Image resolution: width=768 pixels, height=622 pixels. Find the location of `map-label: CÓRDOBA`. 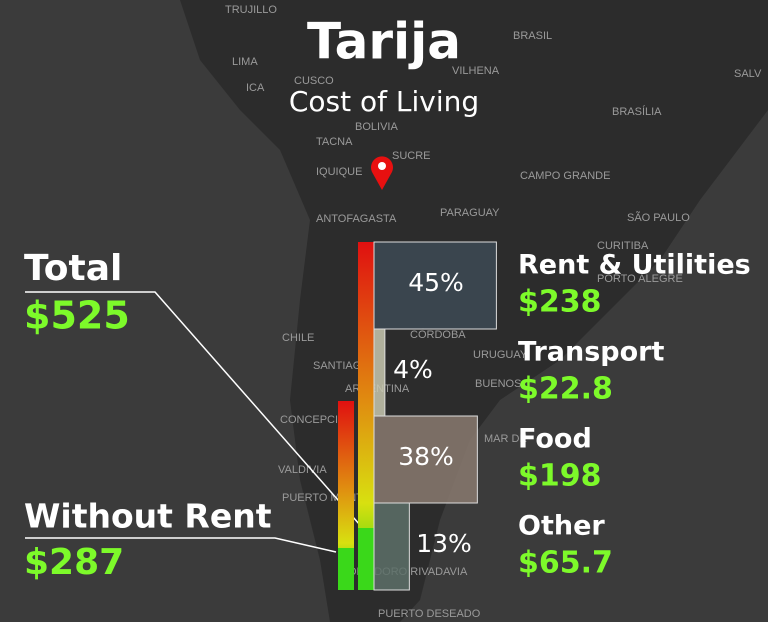

map-label: CÓRDOBA is located at coordinates (438, 334).